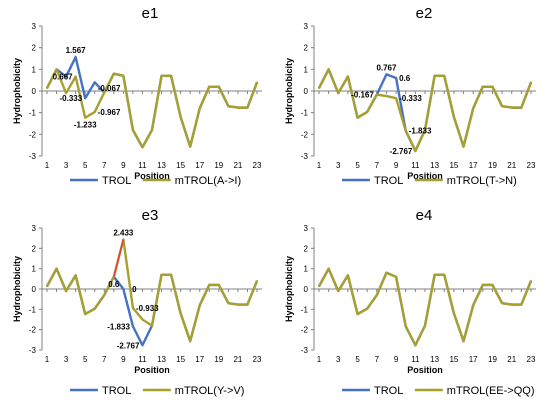 Image resolution: width=550 pixels, height=407 pixels. I want to click on x-tick-label: 15, so click(453, 359).